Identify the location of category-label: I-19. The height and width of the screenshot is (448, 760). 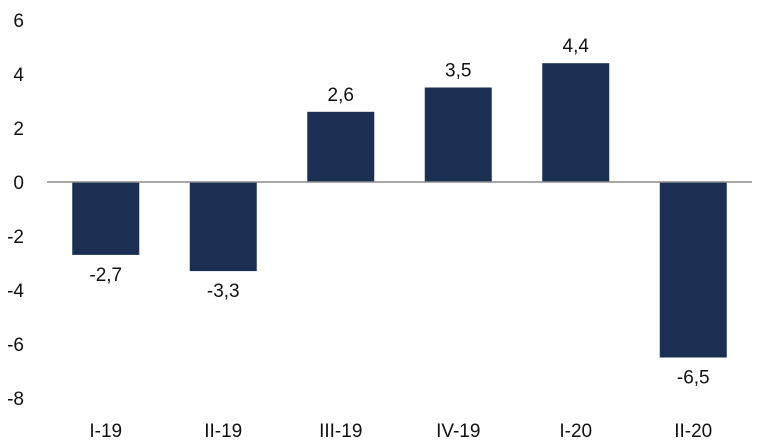
(105, 431).